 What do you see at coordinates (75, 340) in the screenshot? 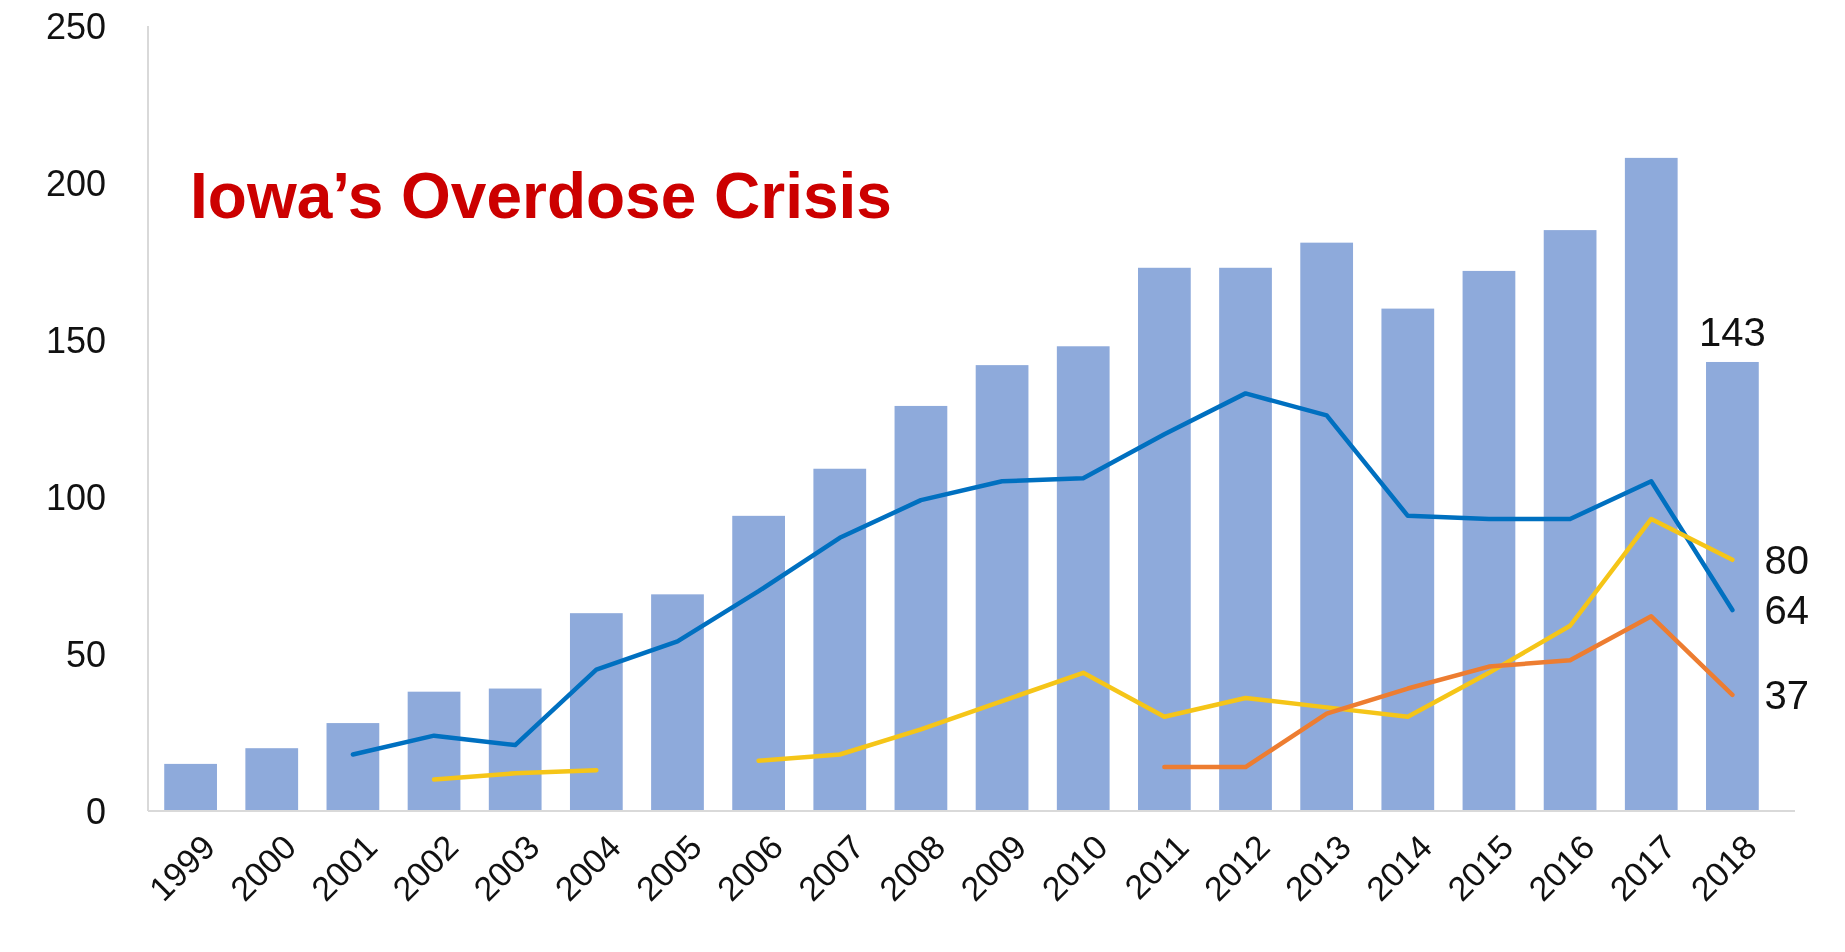
I see `y-tick-label: 150` at bounding box center [75, 340].